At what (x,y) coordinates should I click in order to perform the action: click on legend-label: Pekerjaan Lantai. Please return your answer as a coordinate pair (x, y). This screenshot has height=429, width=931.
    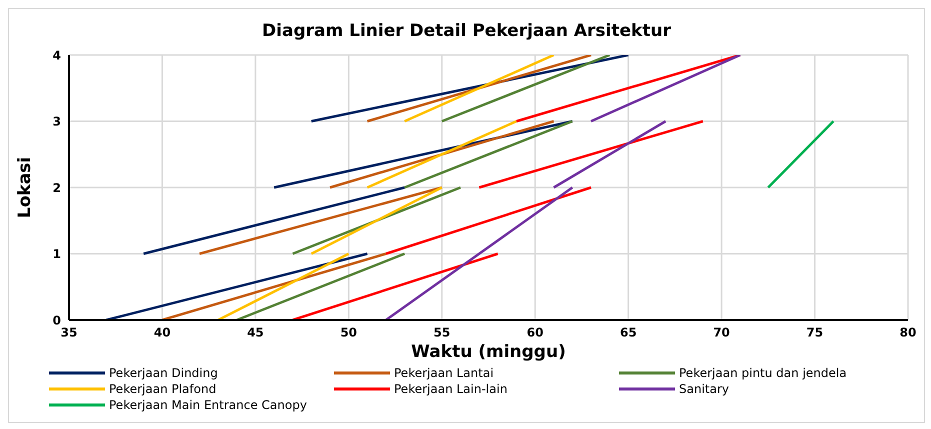
    Looking at the image, I should click on (444, 373).